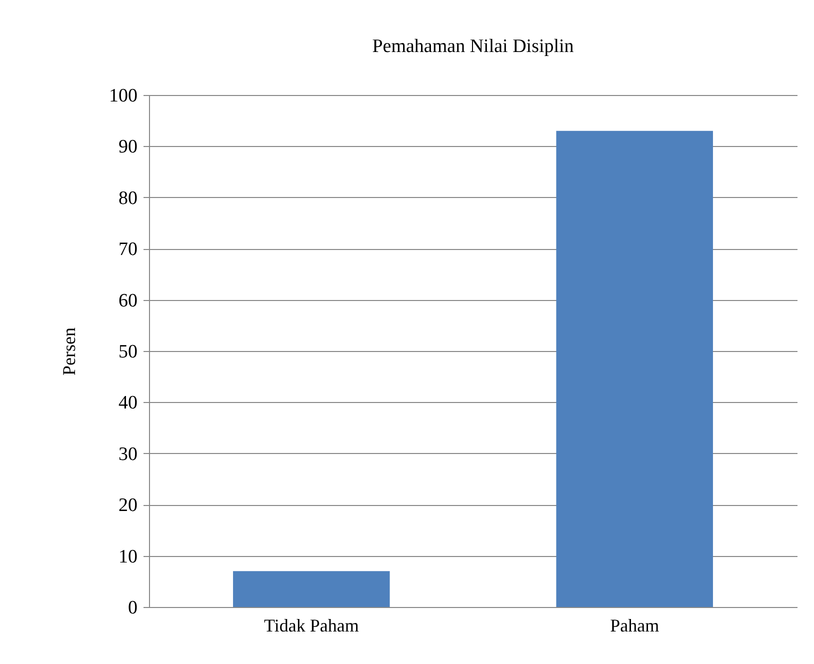  What do you see at coordinates (128, 557) in the screenshot?
I see `y-tick-label: 10` at bounding box center [128, 557].